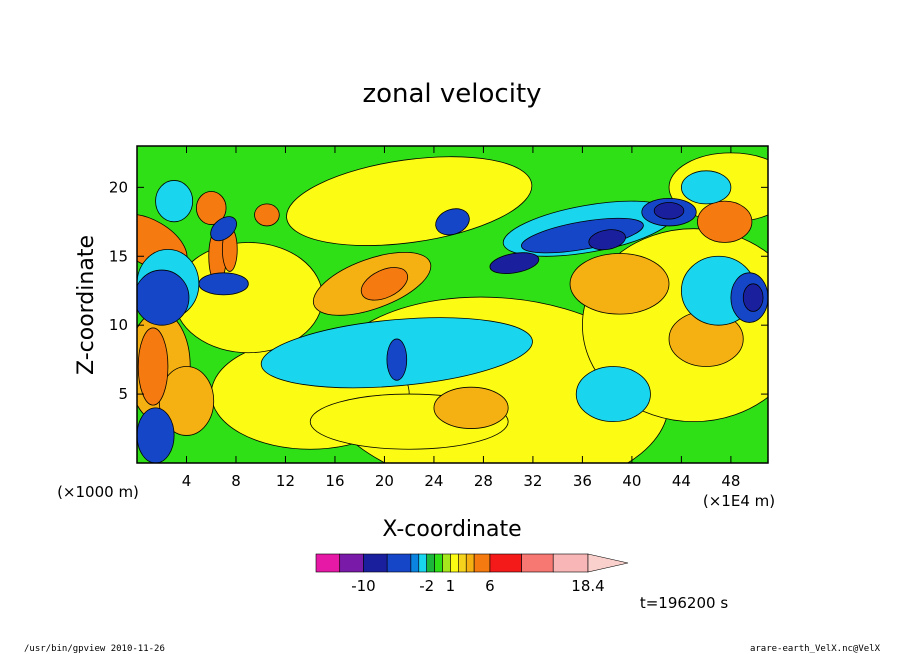 The width and height of the screenshot is (904, 654). What do you see at coordinates (187, 481) in the screenshot?
I see `x-tick-label: 4` at bounding box center [187, 481].